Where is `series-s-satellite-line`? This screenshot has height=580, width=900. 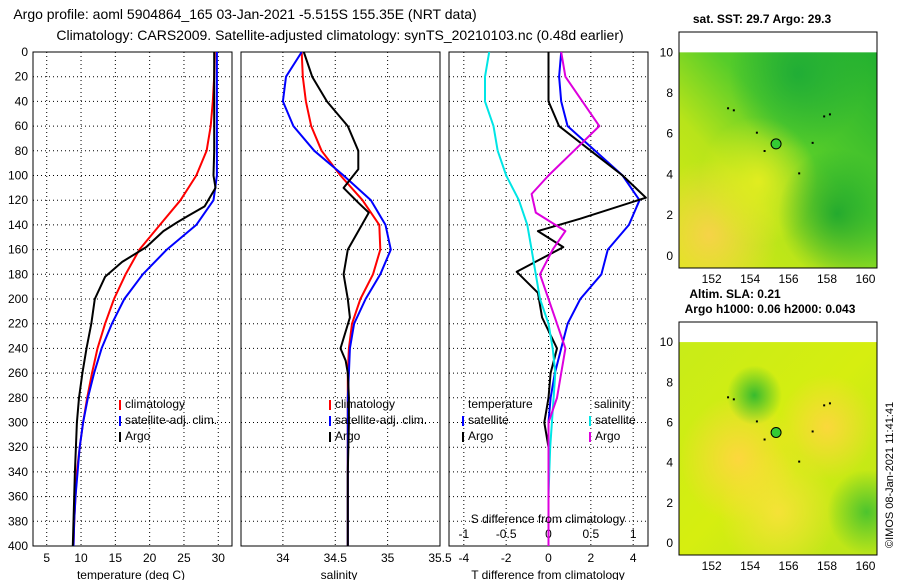 series-s-satellite-line is located at coordinates (520, 298).